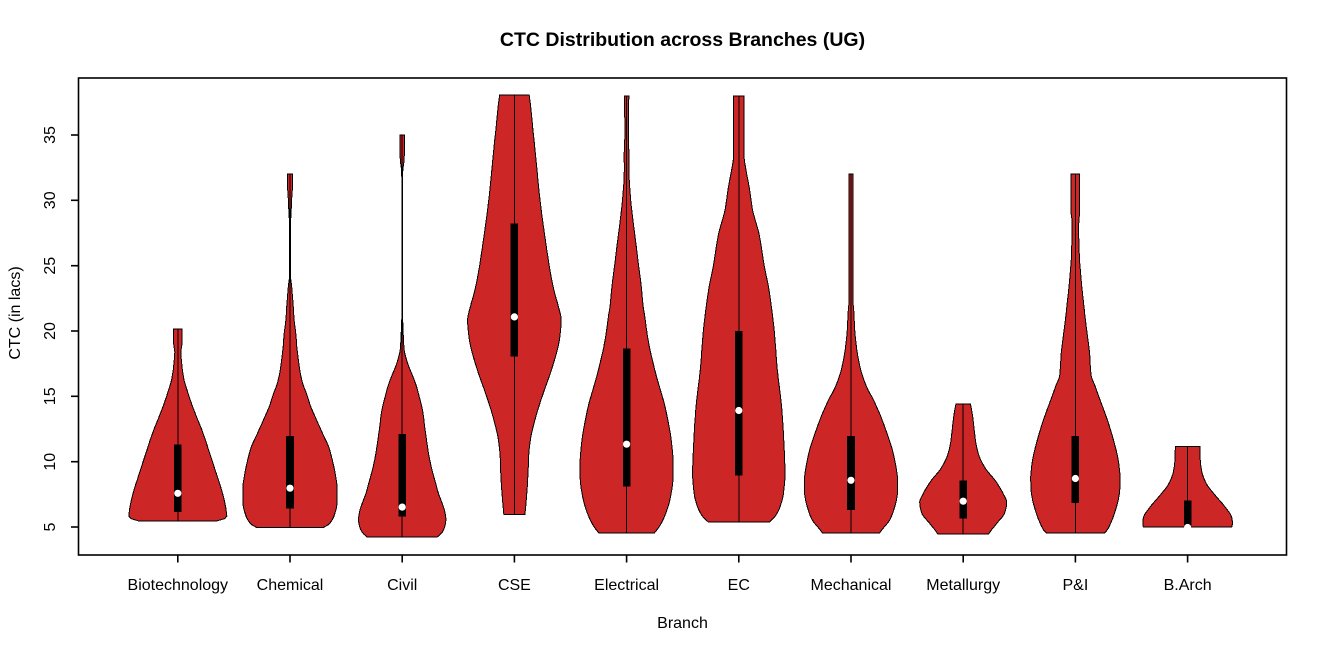 This screenshot has height=653, width=1327. I want to click on svg-text: CSE, so click(514, 585).